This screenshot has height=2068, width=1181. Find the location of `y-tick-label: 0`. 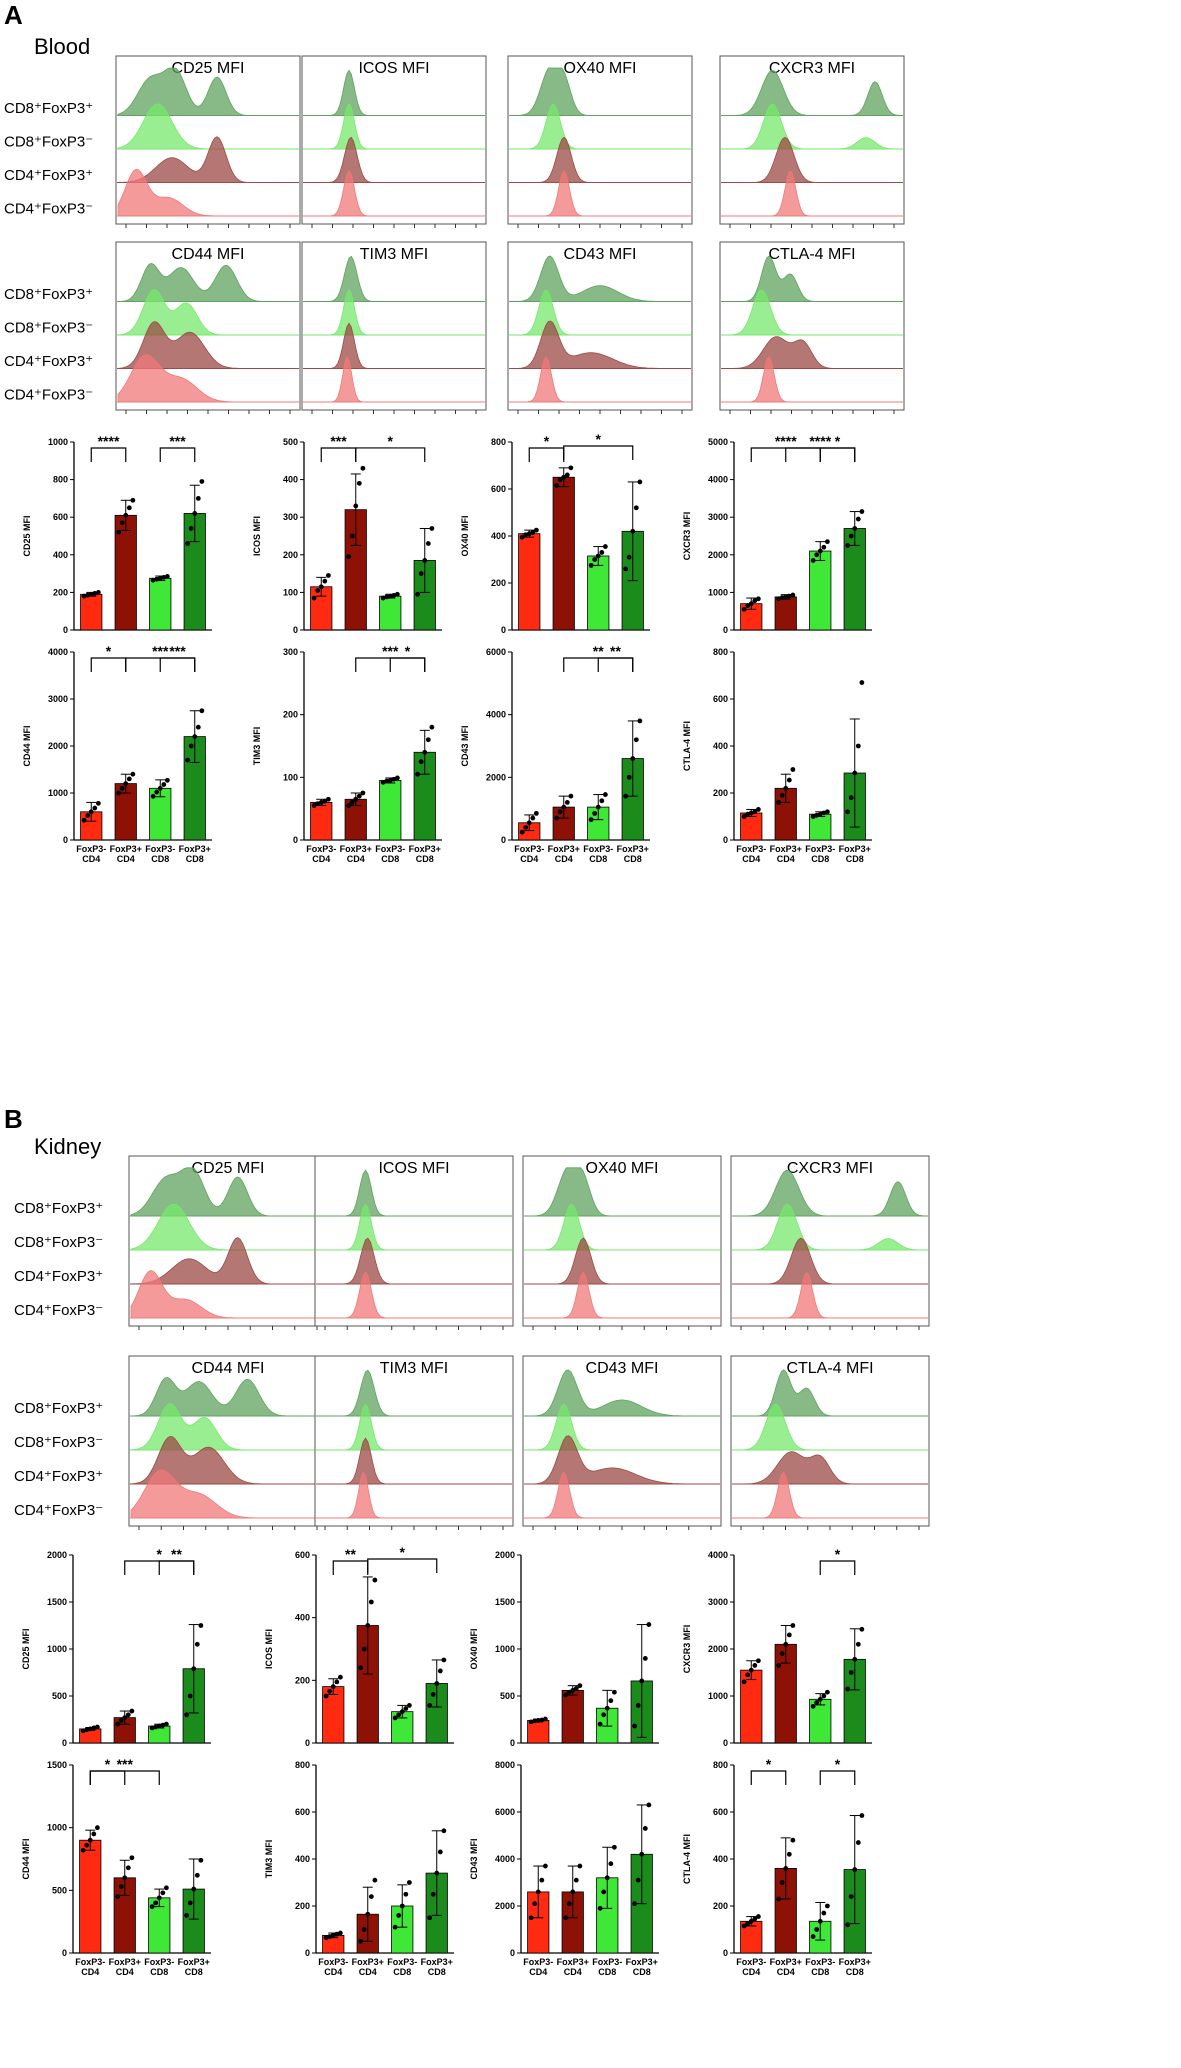

y-tick-label: 0 is located at coordinates (65, 630).